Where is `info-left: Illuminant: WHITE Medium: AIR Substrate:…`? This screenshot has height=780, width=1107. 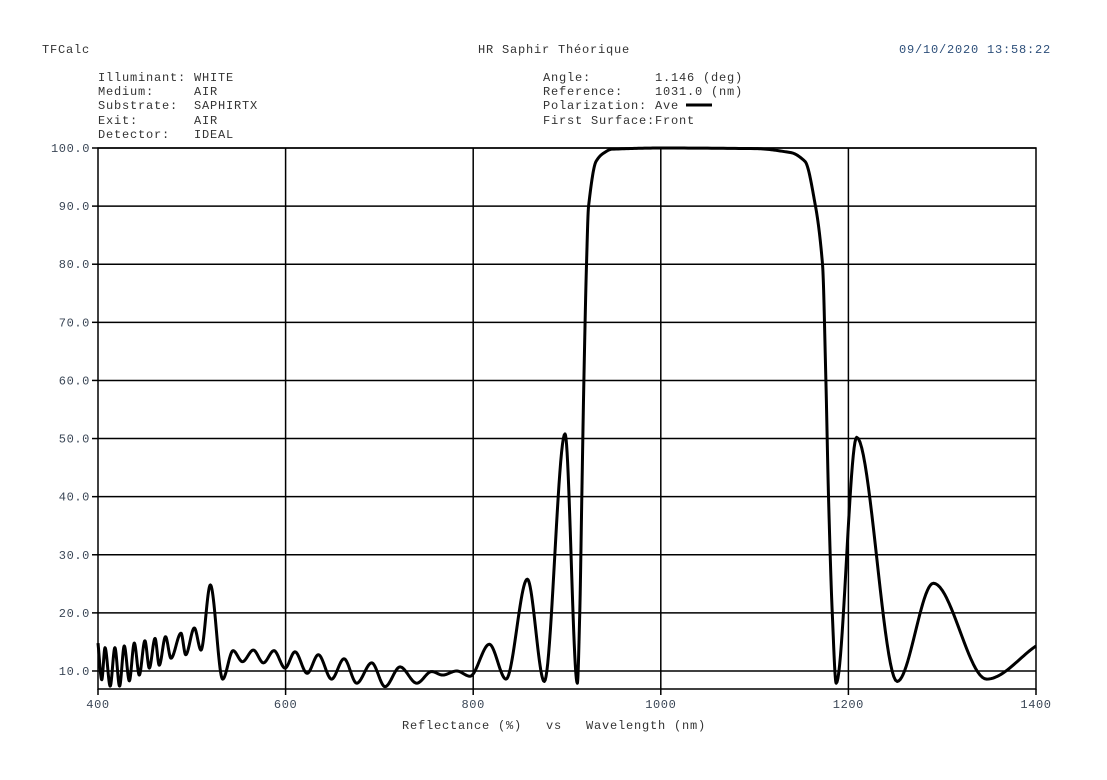 info-left: Illuminant: WHITE Medium: AIR Substrate:… is located at coordinates (178, 106).